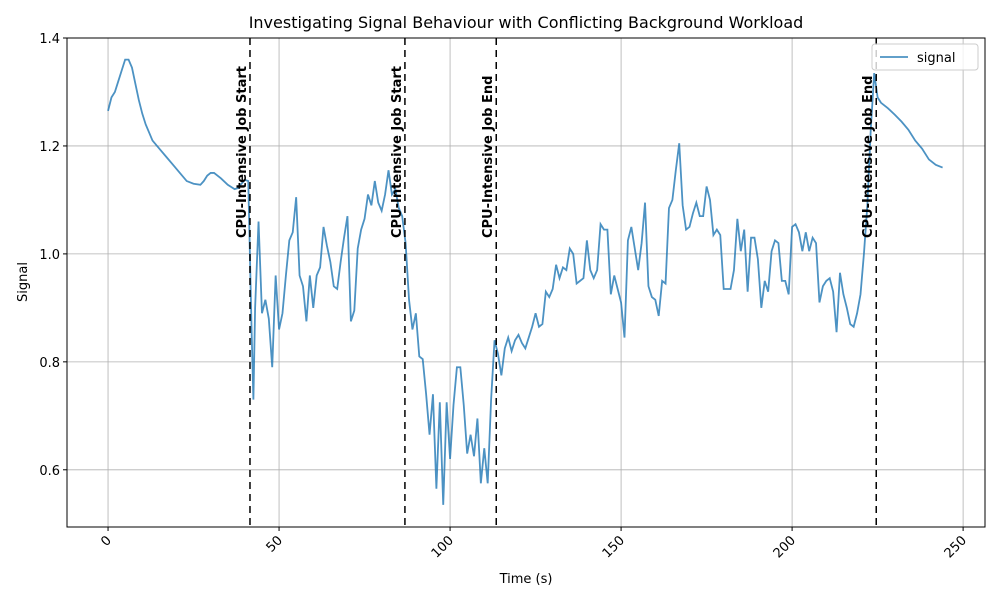 Image resolution: width=1000 pixels, height=604 pixels. I want to click on x-axis-label: Time (s), so click(526, 579).